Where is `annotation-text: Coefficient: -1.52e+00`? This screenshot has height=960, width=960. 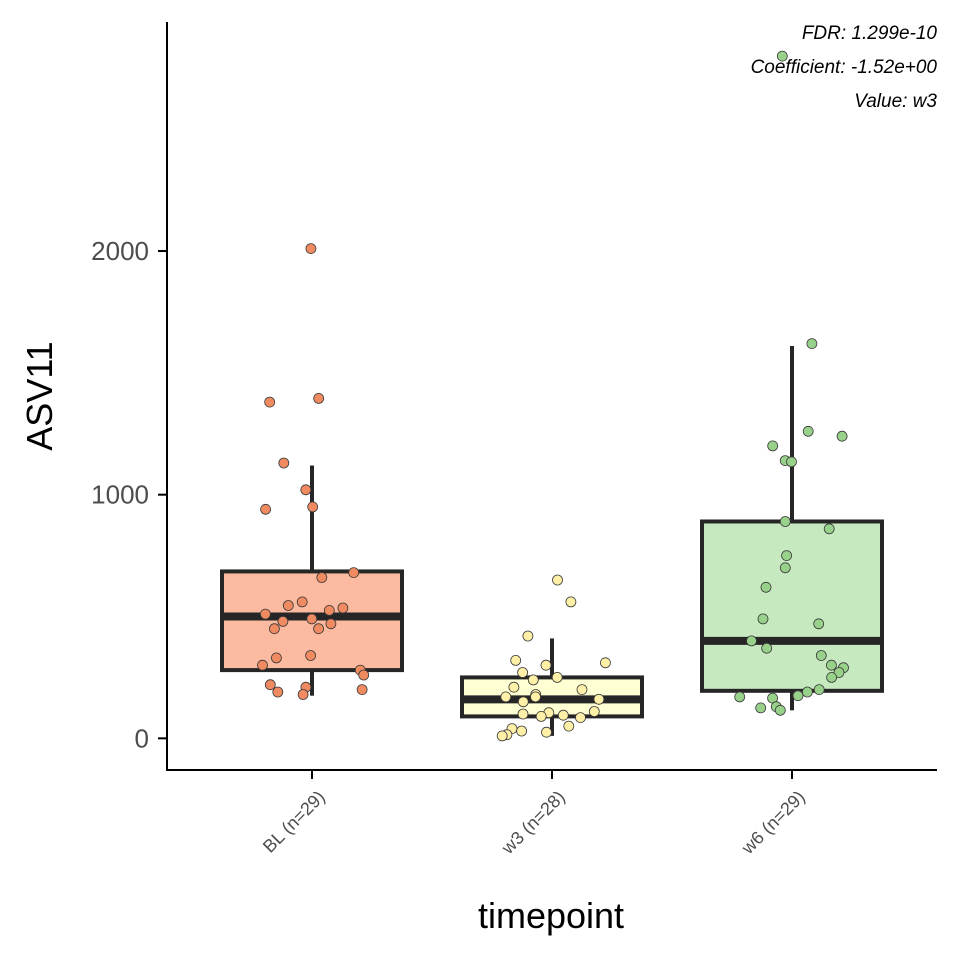
annotation-text: Coefficient: -1.52e+00 is located at coordinates (844, 67).